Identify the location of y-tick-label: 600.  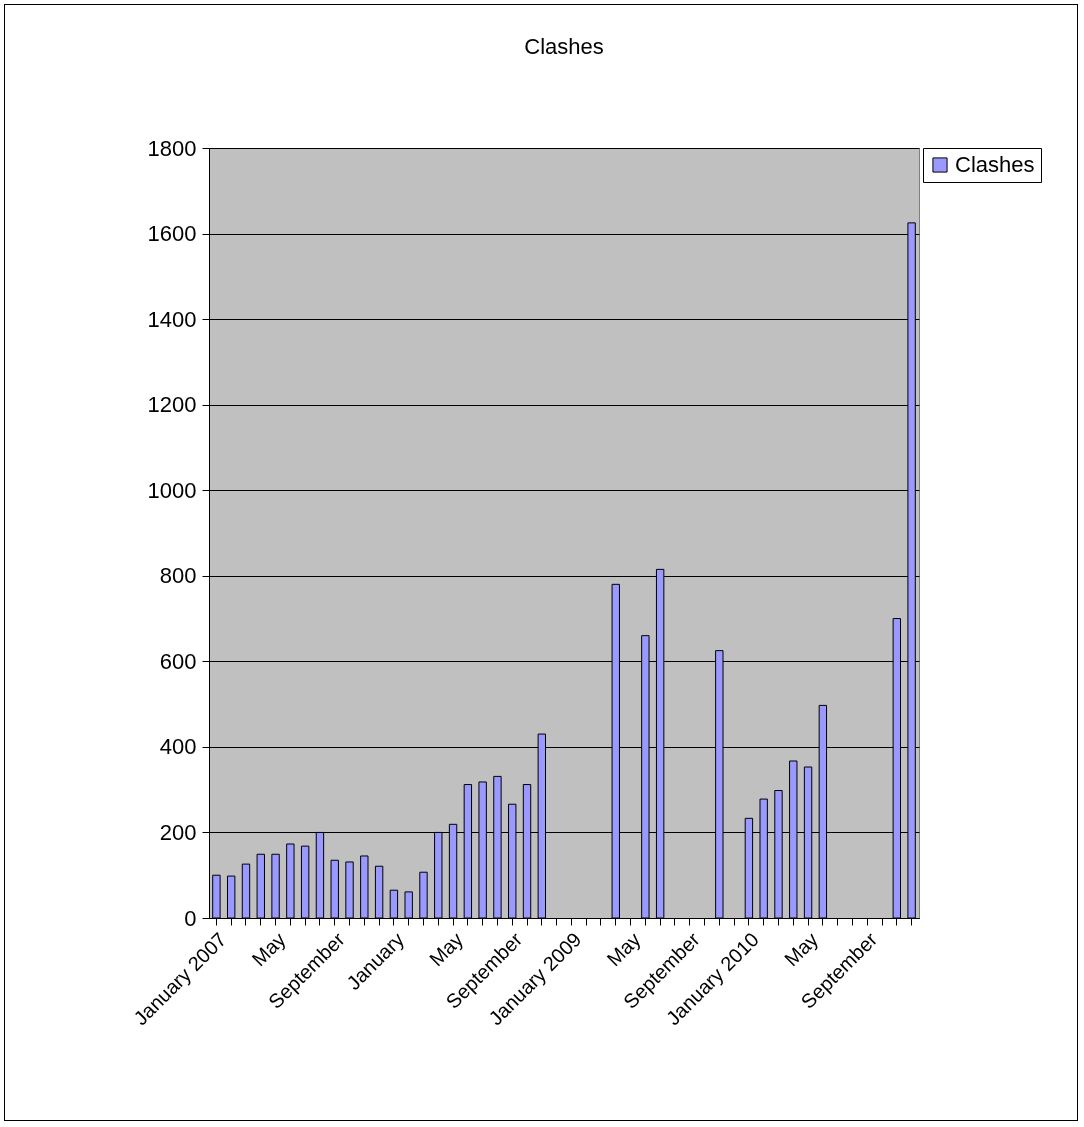
(178, 661).